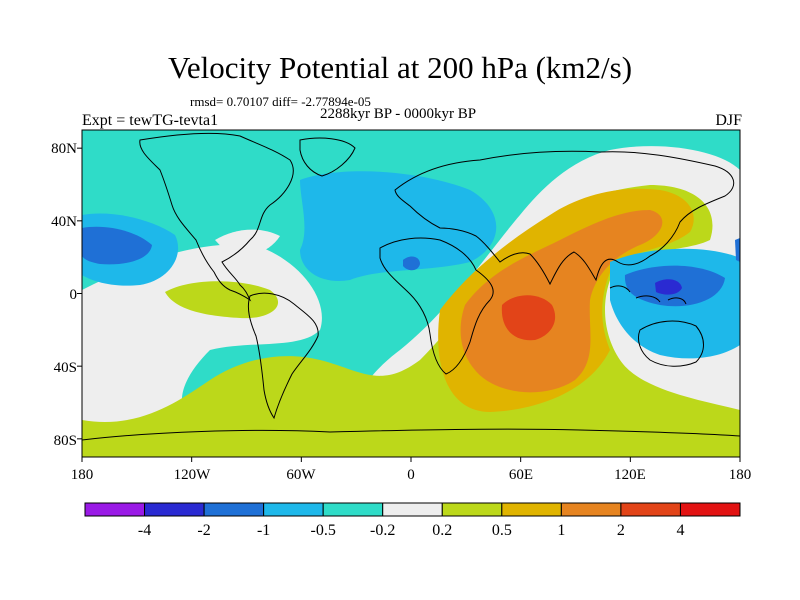 The image size is (800, 600). What do you see at coordinates (620, 530) in the screenshot?
I see `colorbar-label: 2` at bounding box center [620, 530].